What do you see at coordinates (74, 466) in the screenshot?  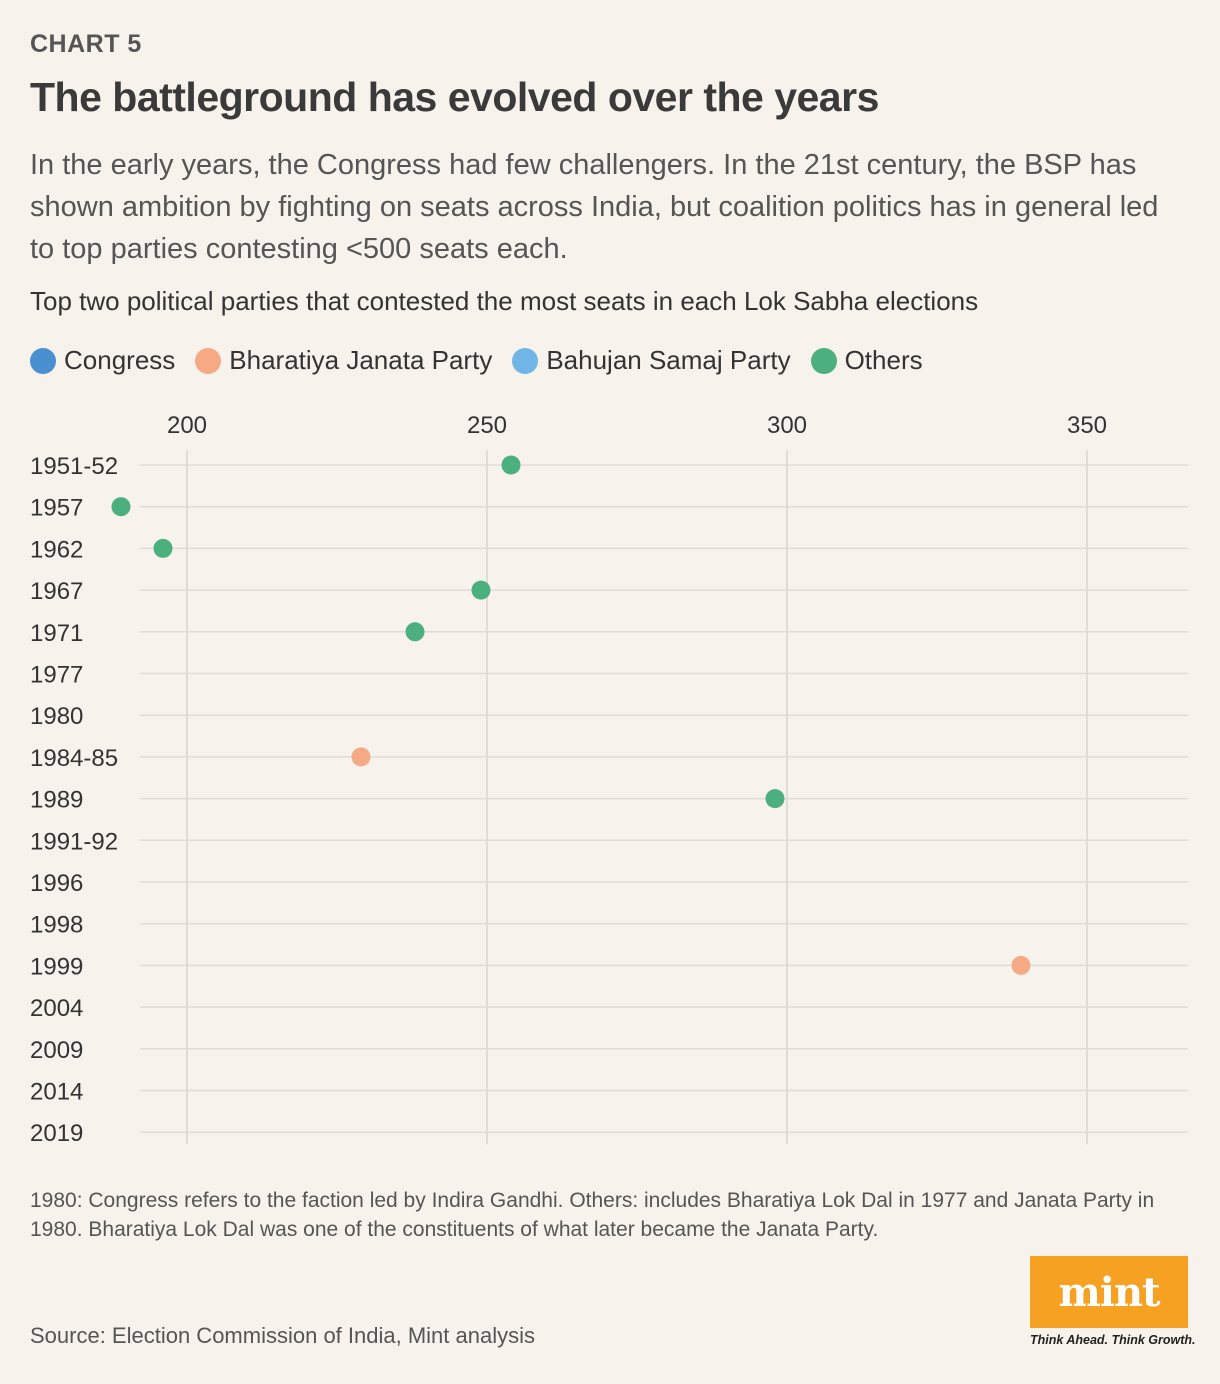 I see `y-category-label: 1951-52` at bounding box center [74, 466].